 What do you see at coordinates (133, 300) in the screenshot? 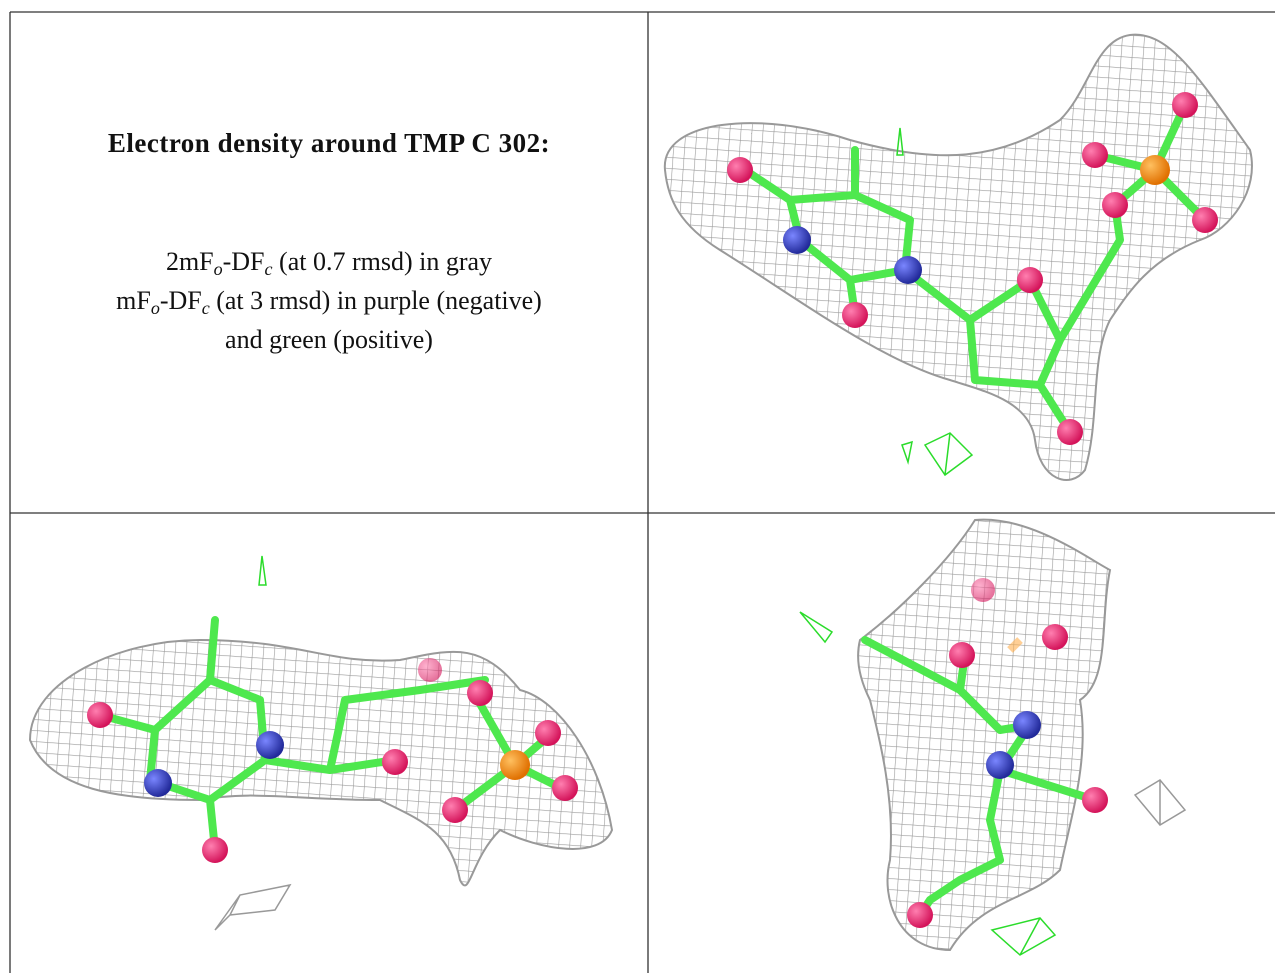
I see `text: mF` at bounding box center [133, 300].